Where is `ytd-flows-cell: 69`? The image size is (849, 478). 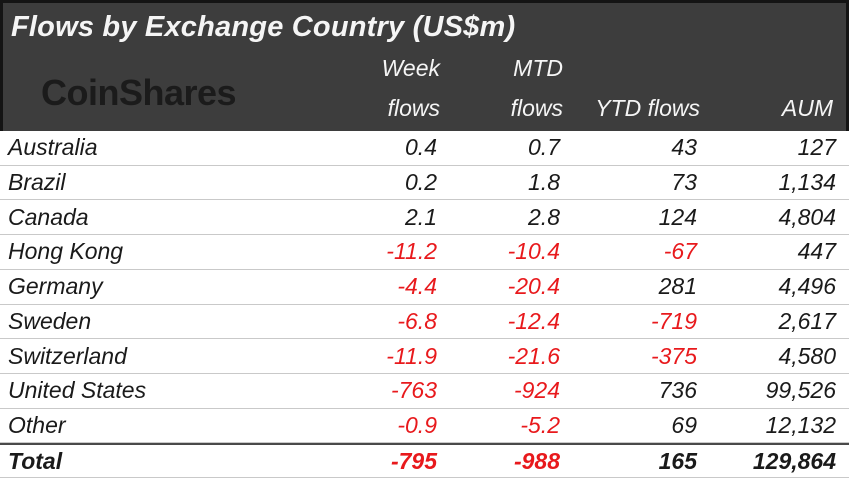
ytd-flows-cell: 69 is located at coordinates (684, 424).